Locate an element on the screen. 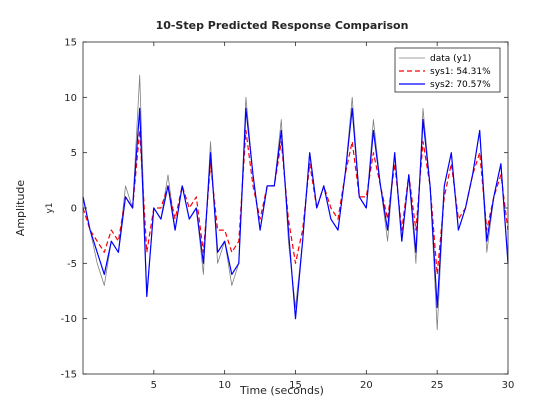 This screenshot has height=420, width=560. legend: data (y1) sys1: 54.31% sys2: 70.57% is located at coordinates (447, 70).